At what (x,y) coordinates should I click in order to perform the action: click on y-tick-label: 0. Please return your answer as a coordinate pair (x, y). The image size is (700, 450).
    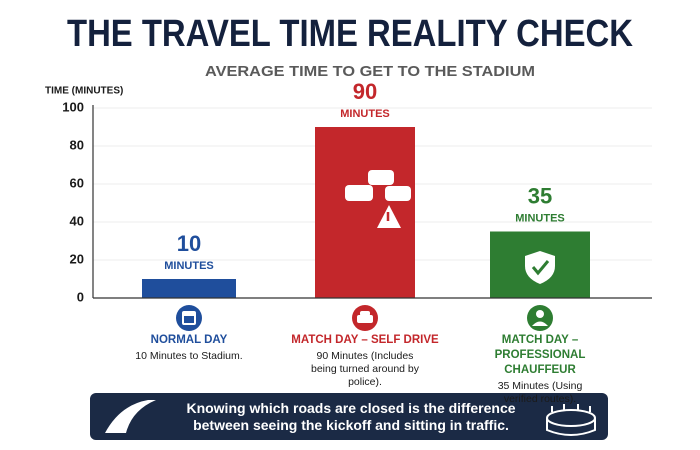
    Looking at the image, I should click on (80, 296).